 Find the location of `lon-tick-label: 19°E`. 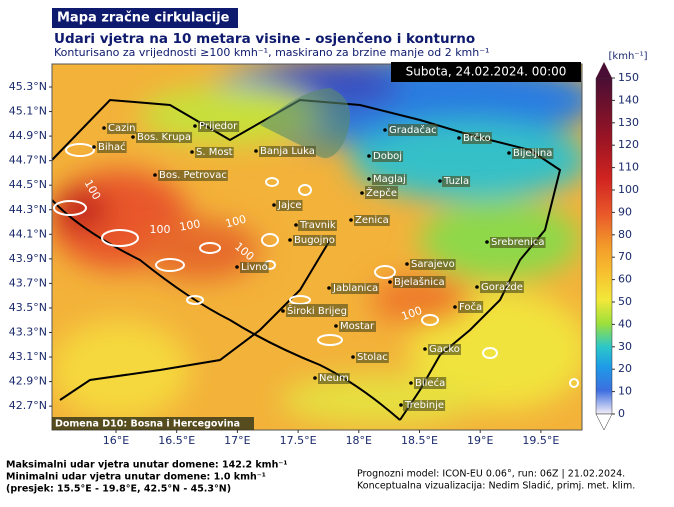

lon-tick-label: 19°E is located at coordinates (480, 440).